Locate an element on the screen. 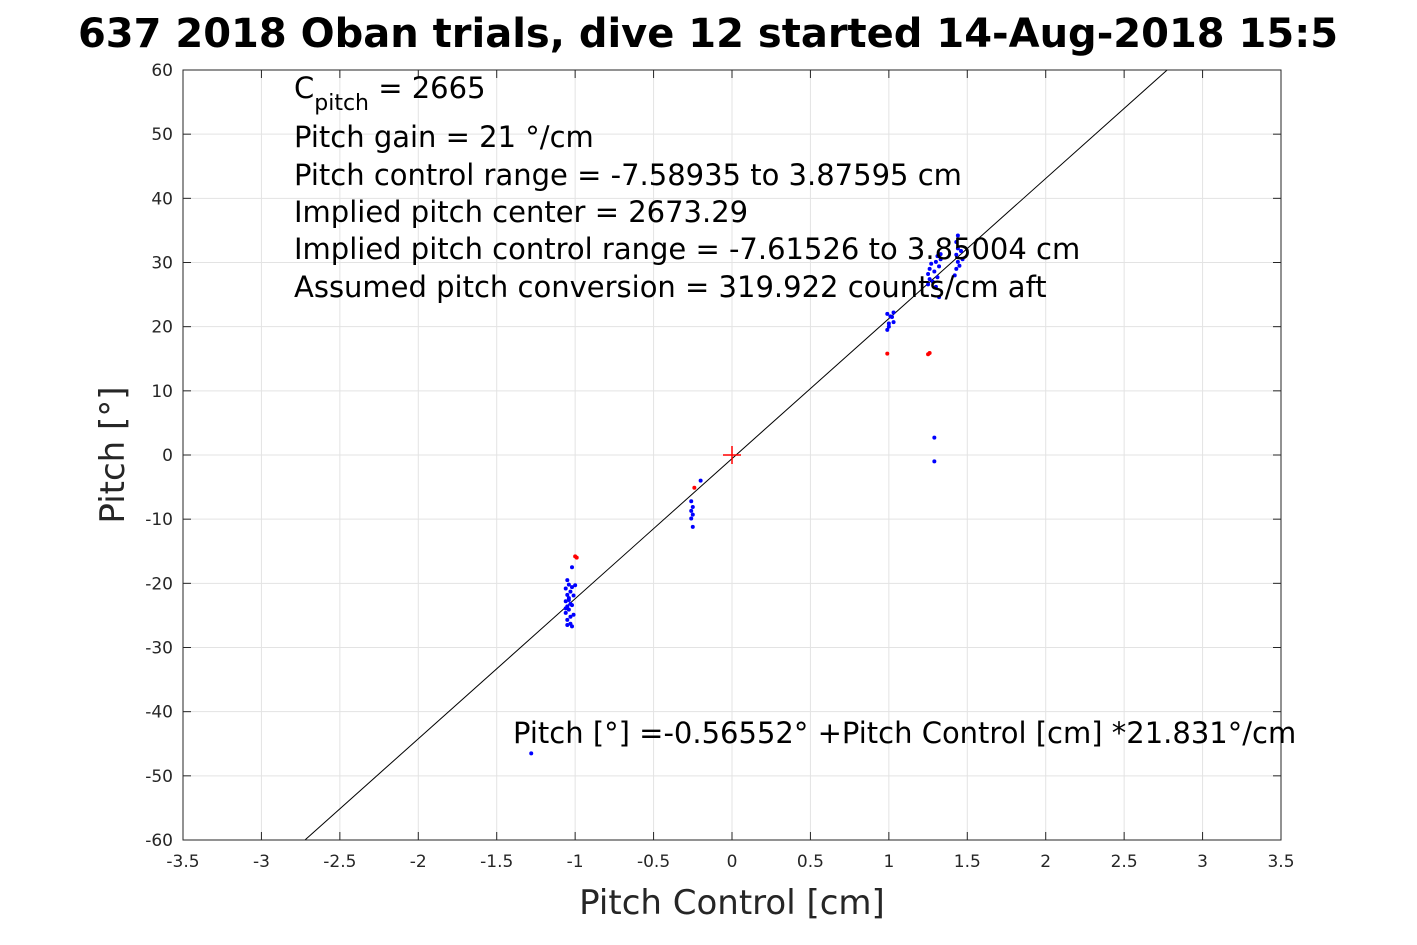 The image size is (1417, 945). x-tick-label: 2.5 is located at coordinates (1124, 862).